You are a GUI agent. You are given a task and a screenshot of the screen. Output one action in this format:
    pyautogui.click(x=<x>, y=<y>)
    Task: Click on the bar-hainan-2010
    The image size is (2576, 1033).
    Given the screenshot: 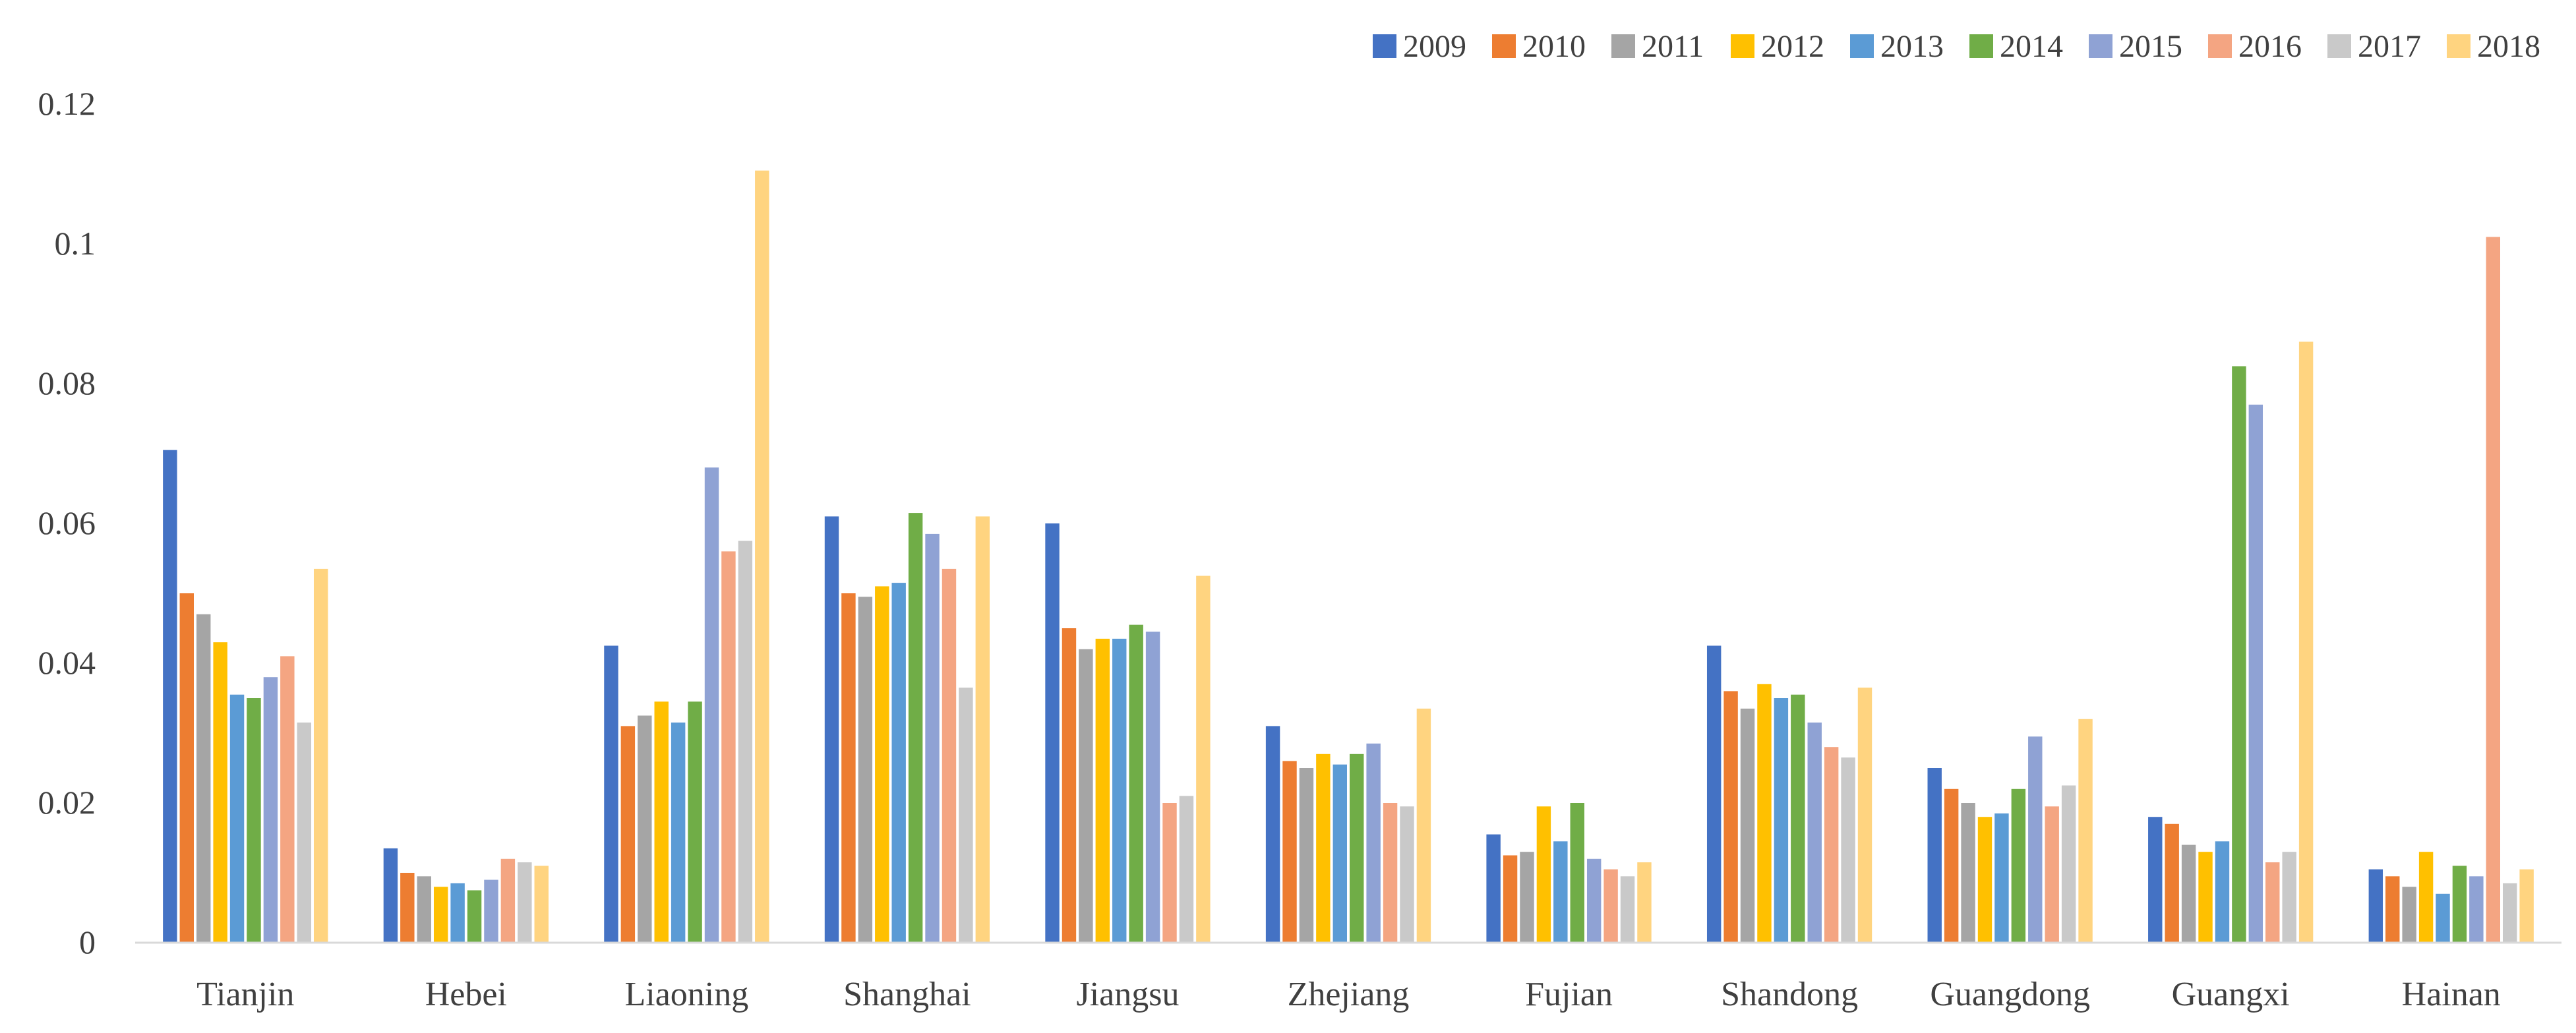 What is the action you would take?
    pyautogui.click(x=2392, y=909)
    